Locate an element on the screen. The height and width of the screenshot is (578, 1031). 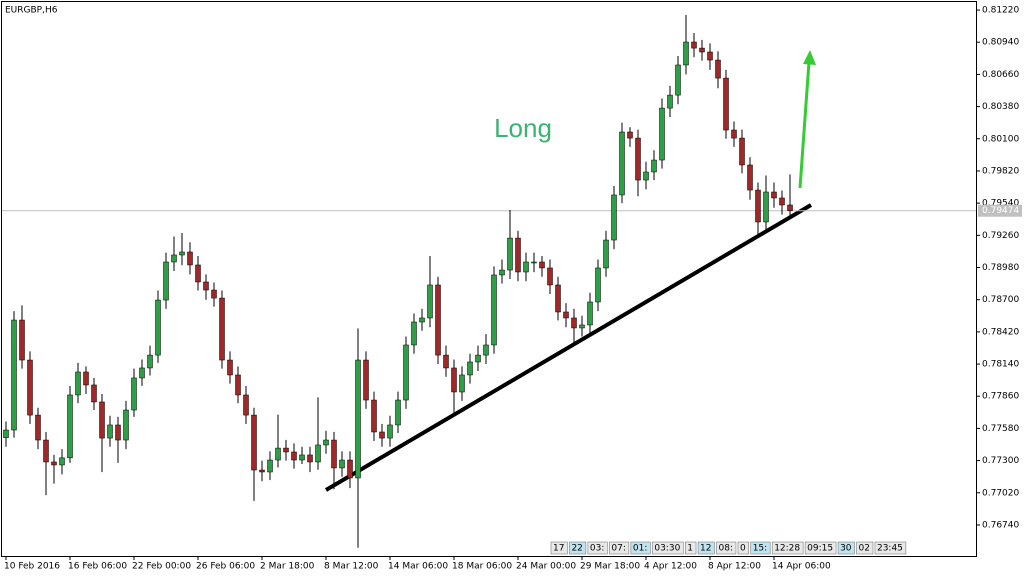
toolbar-label: 17 is located at coordinates (558, 549).